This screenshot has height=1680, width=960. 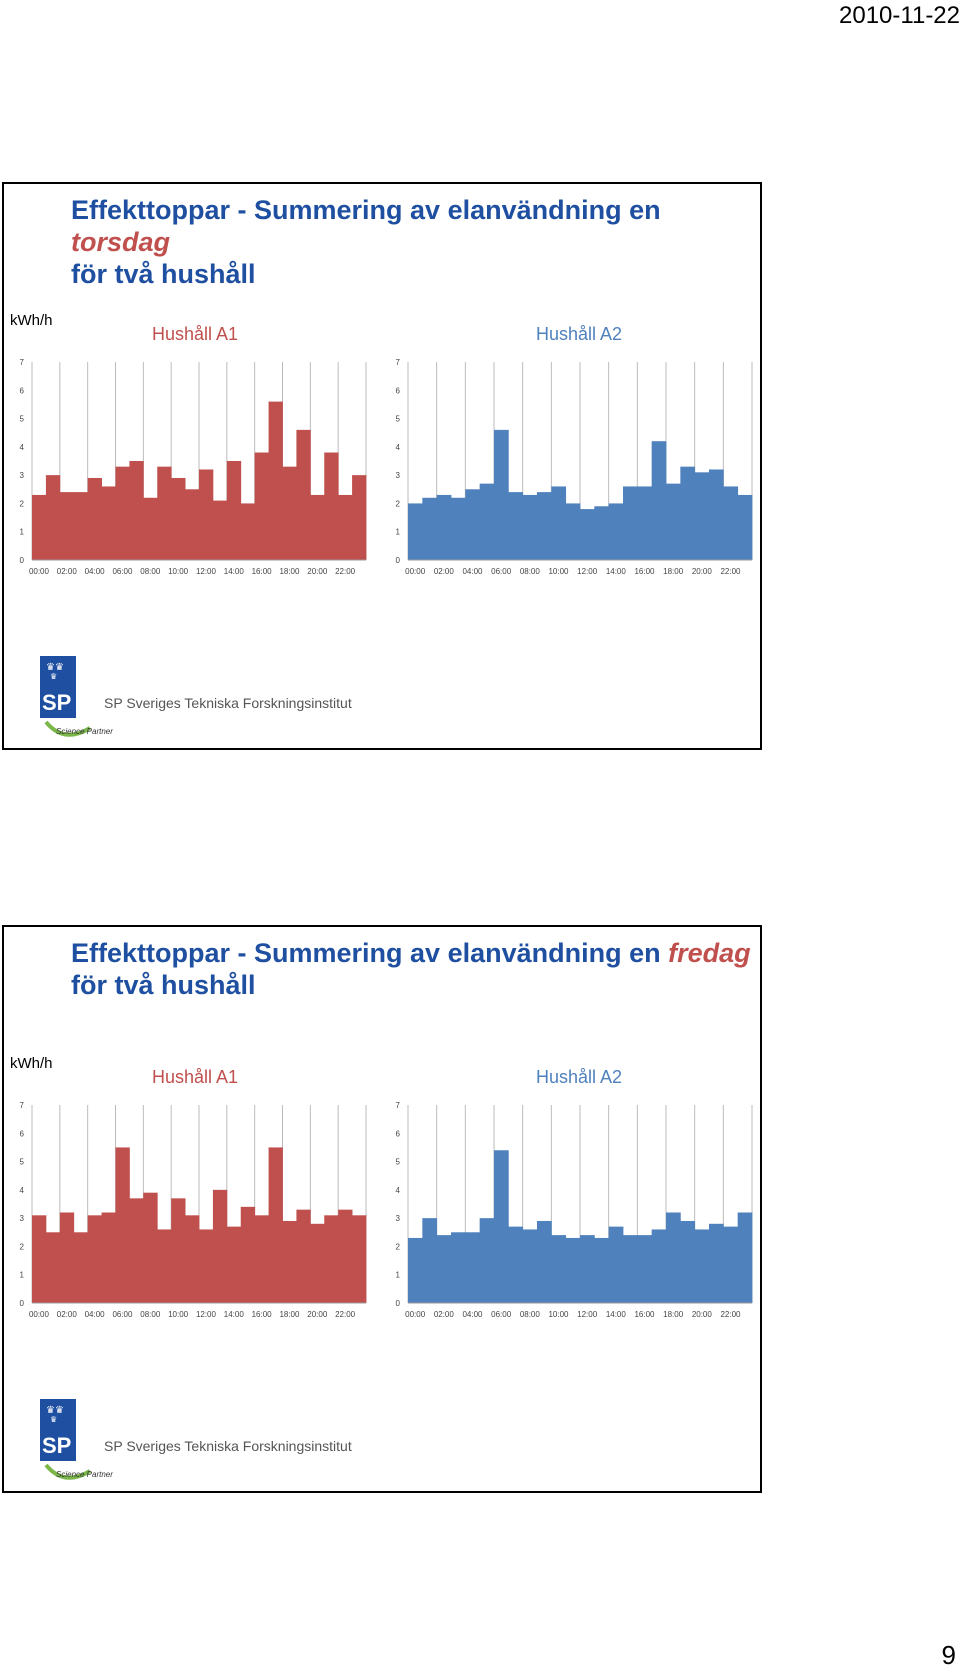 I want to click on page-number: 9, so click(x=948, y=1655).